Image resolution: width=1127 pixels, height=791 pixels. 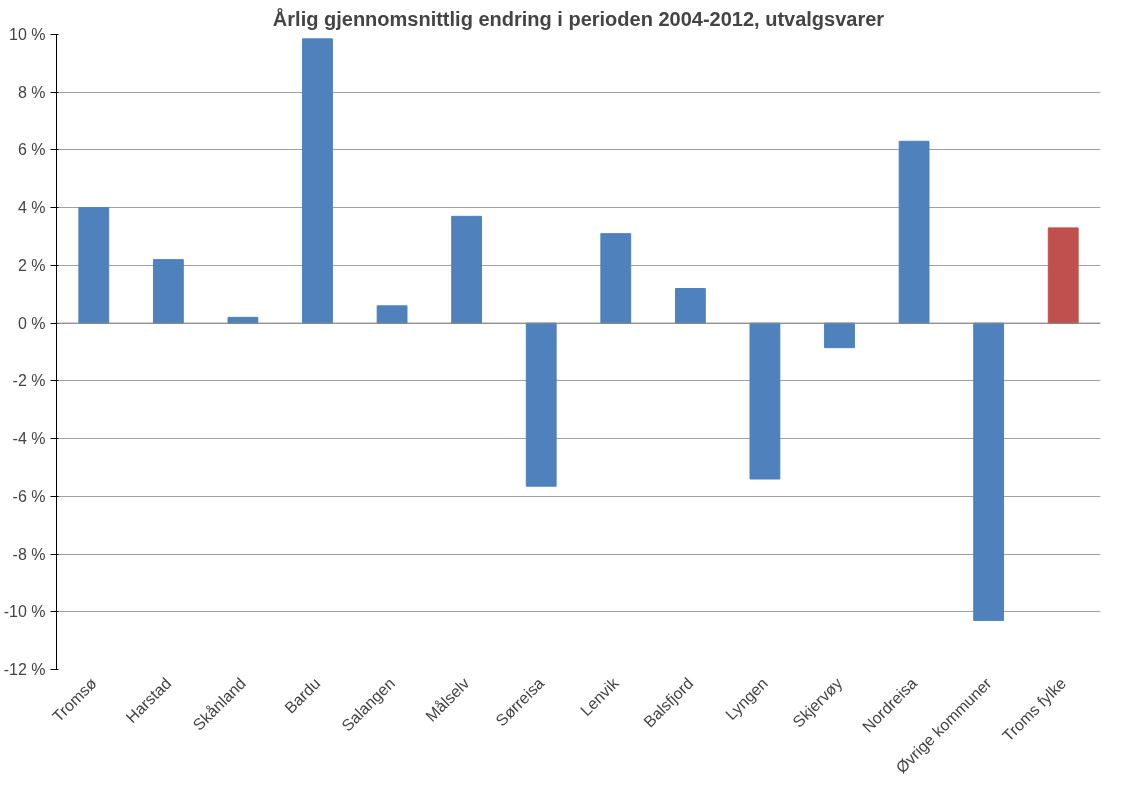 I want to click on y-tick-label: 0 %, so click(x=31, y=323).